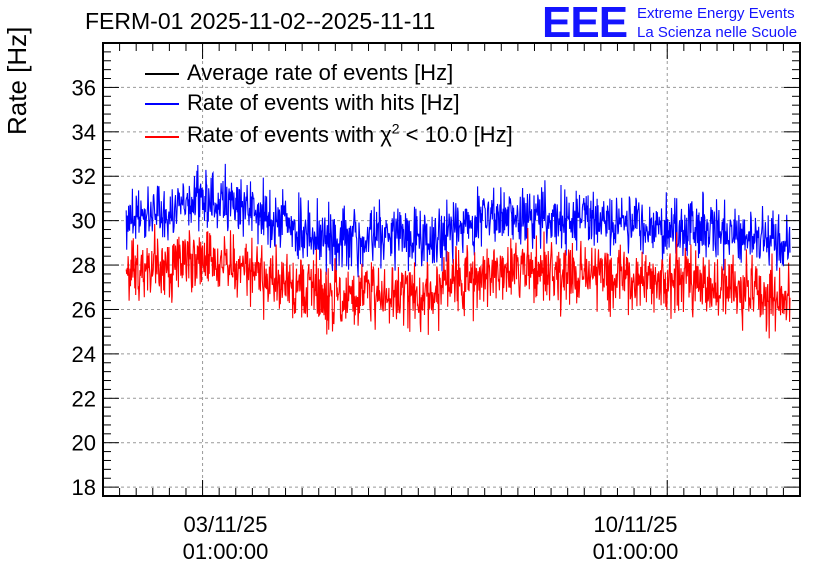 This screenshot has width=836, height=572. Describe the element at coordinates (162, 74) in the screenshot. I see `legend-line-black` at that location.